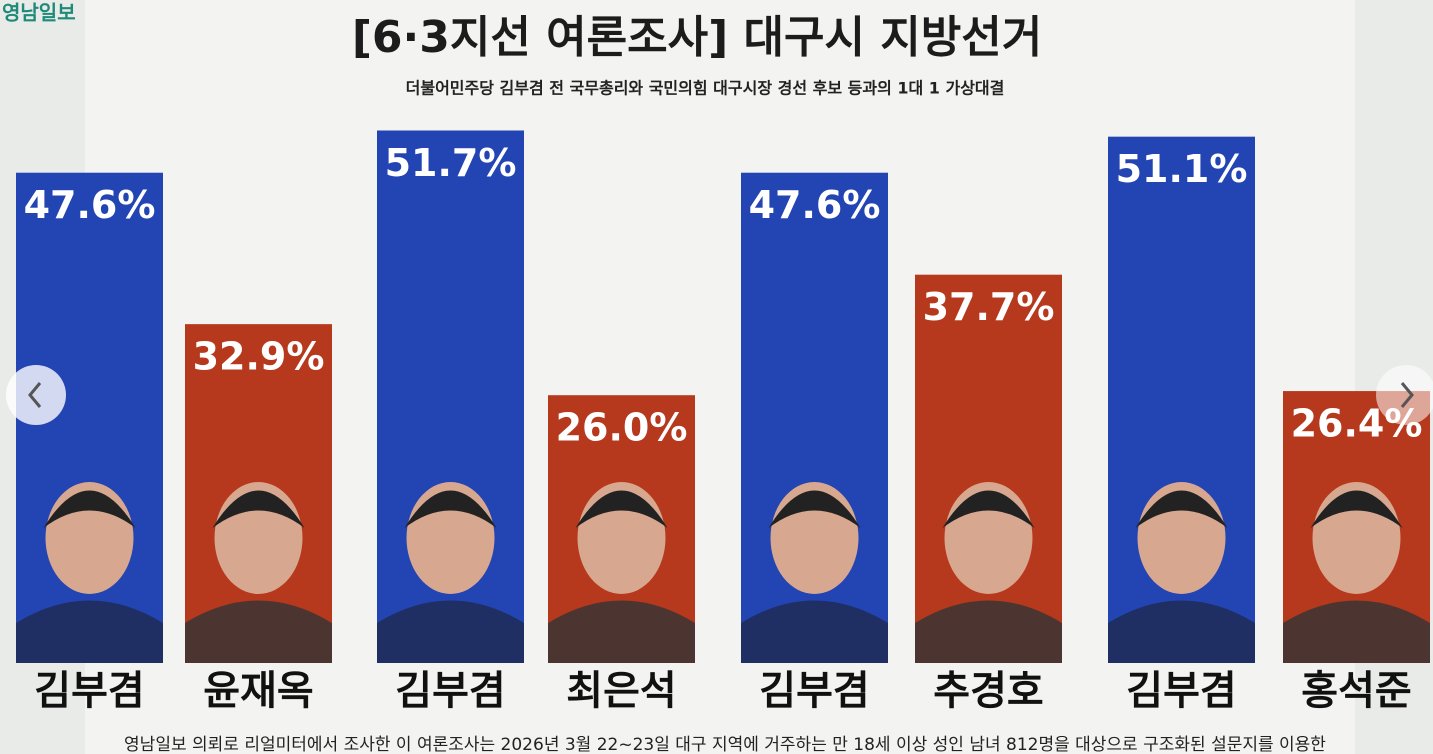  I want to click on x-tick-label: 최은석, so click(621, 691).